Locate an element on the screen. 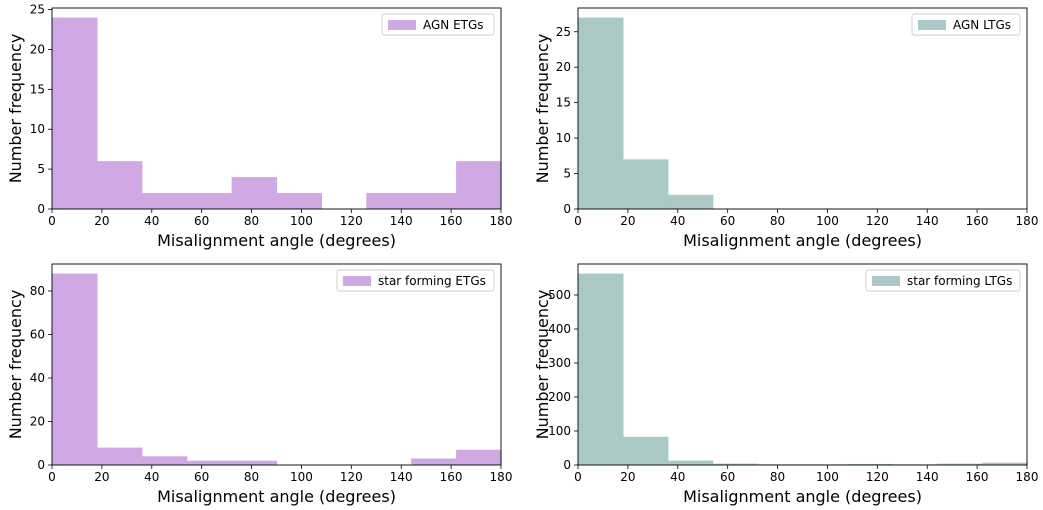 This screenshot has width=1043, height=510. legend: star forming LTGs is located at coordinates (943, 280).